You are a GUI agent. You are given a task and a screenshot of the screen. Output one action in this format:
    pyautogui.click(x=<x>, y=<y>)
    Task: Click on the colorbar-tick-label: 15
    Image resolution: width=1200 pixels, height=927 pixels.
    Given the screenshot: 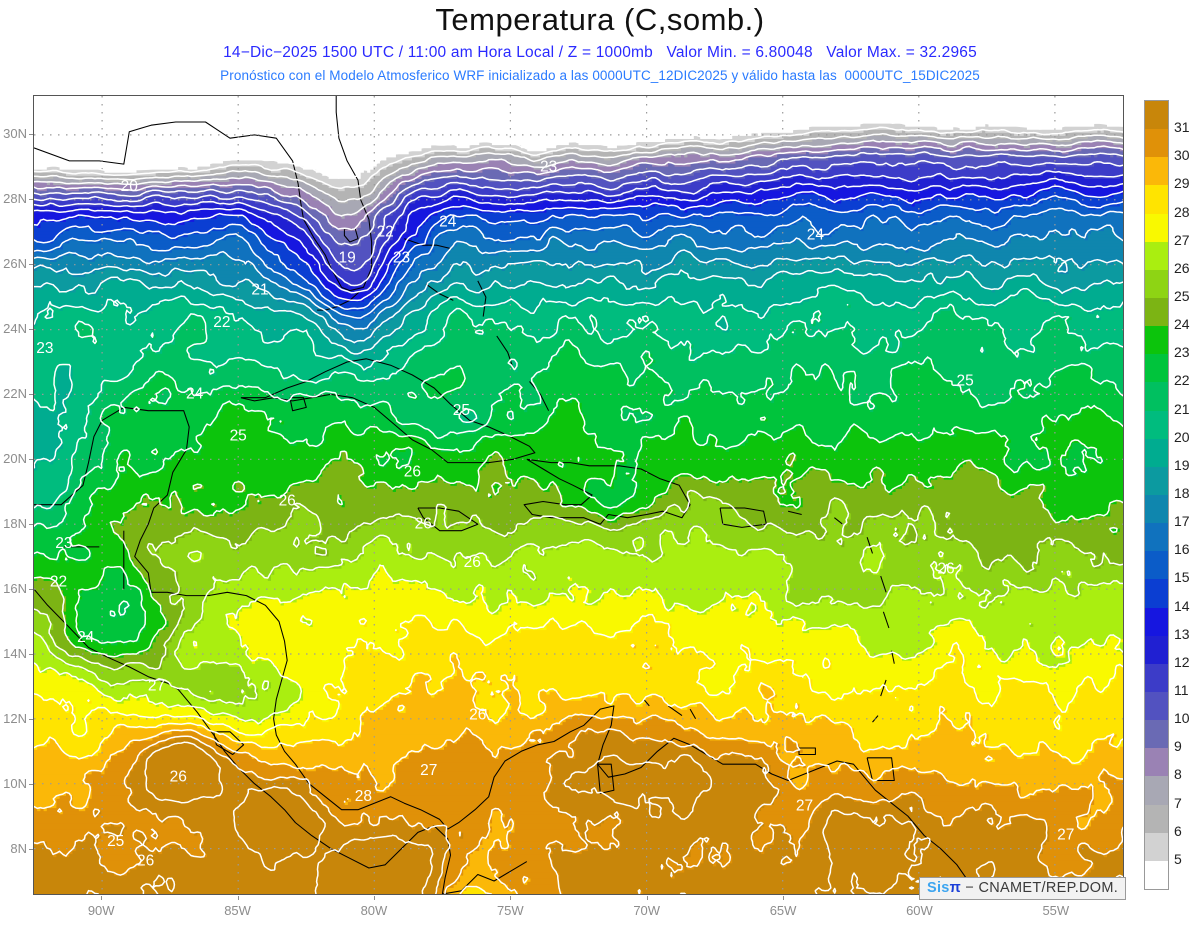 What is the action you would take?
    pyautogui.click(x=1182, y=577)
    